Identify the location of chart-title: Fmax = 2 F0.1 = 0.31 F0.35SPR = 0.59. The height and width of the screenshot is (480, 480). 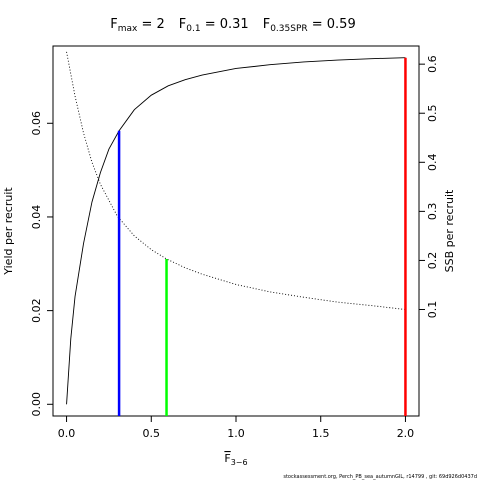
(232, 25).